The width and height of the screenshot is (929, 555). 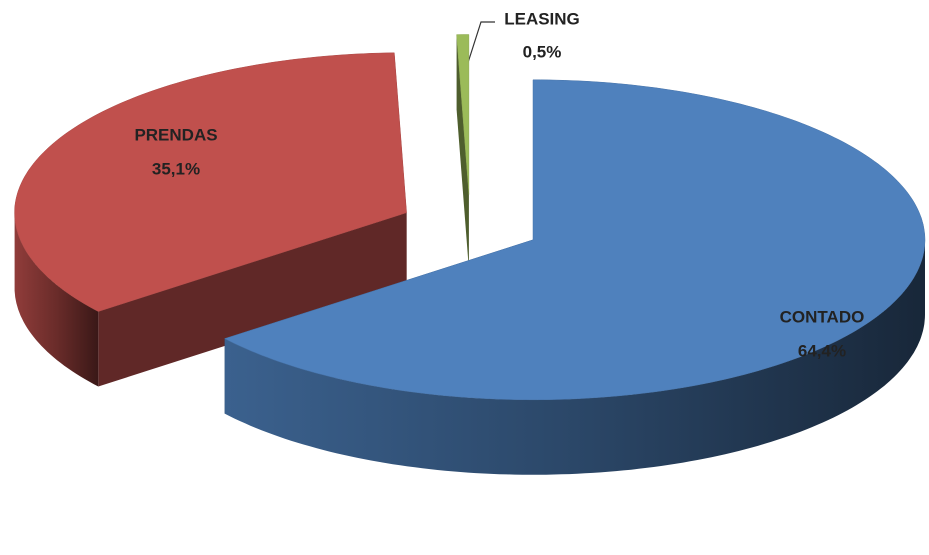 I want to click on value-label: 0,5%, so click(x=542, y=51).